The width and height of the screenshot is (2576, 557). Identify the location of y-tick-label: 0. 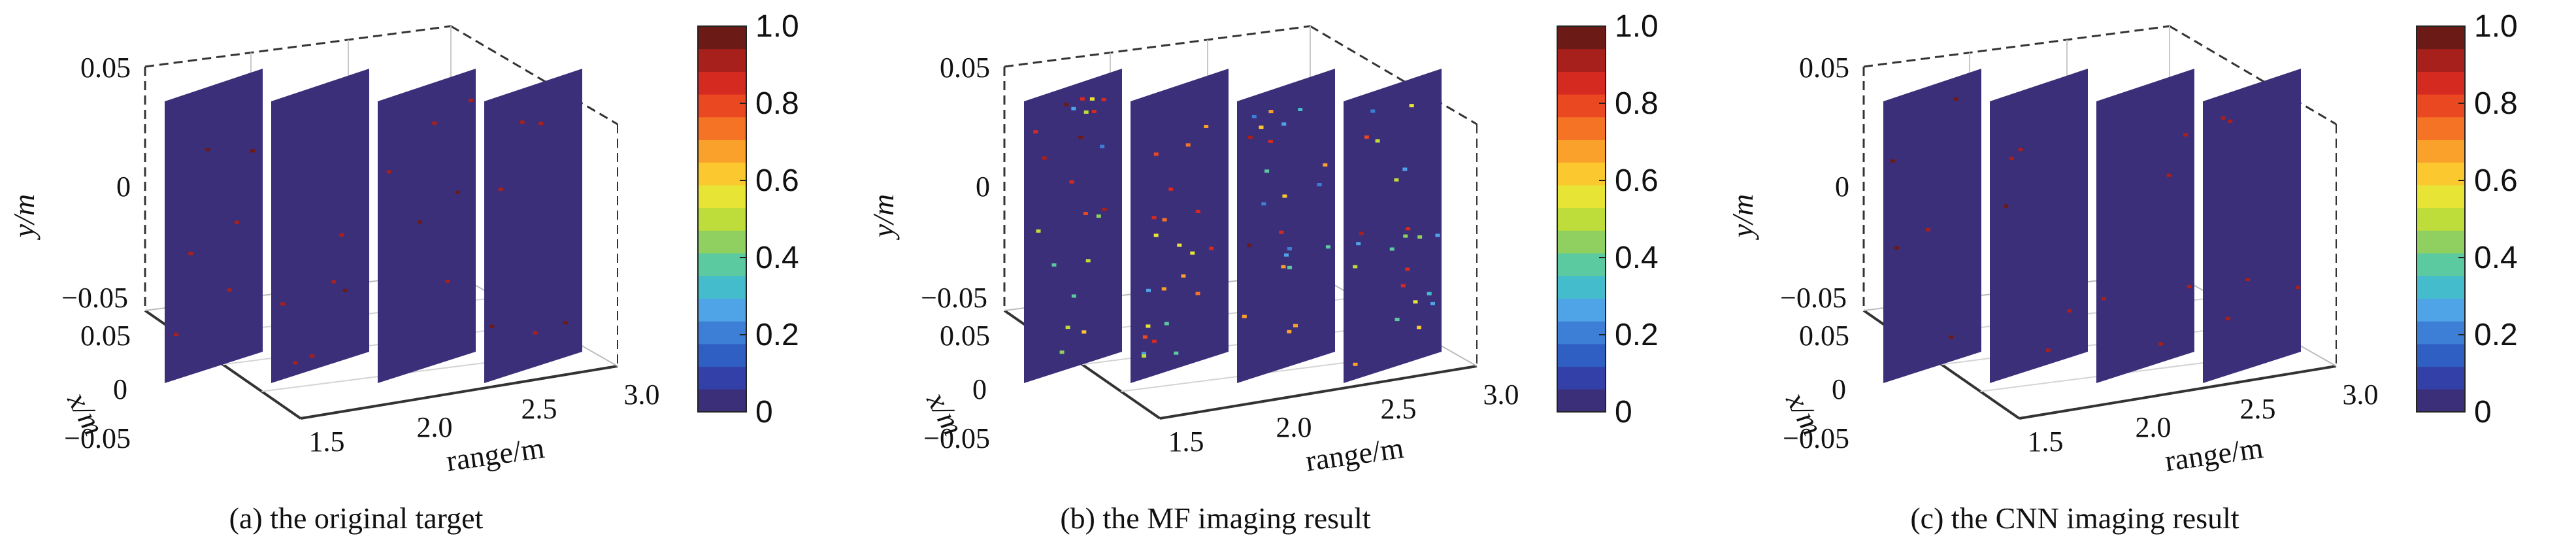
(1842, 187).